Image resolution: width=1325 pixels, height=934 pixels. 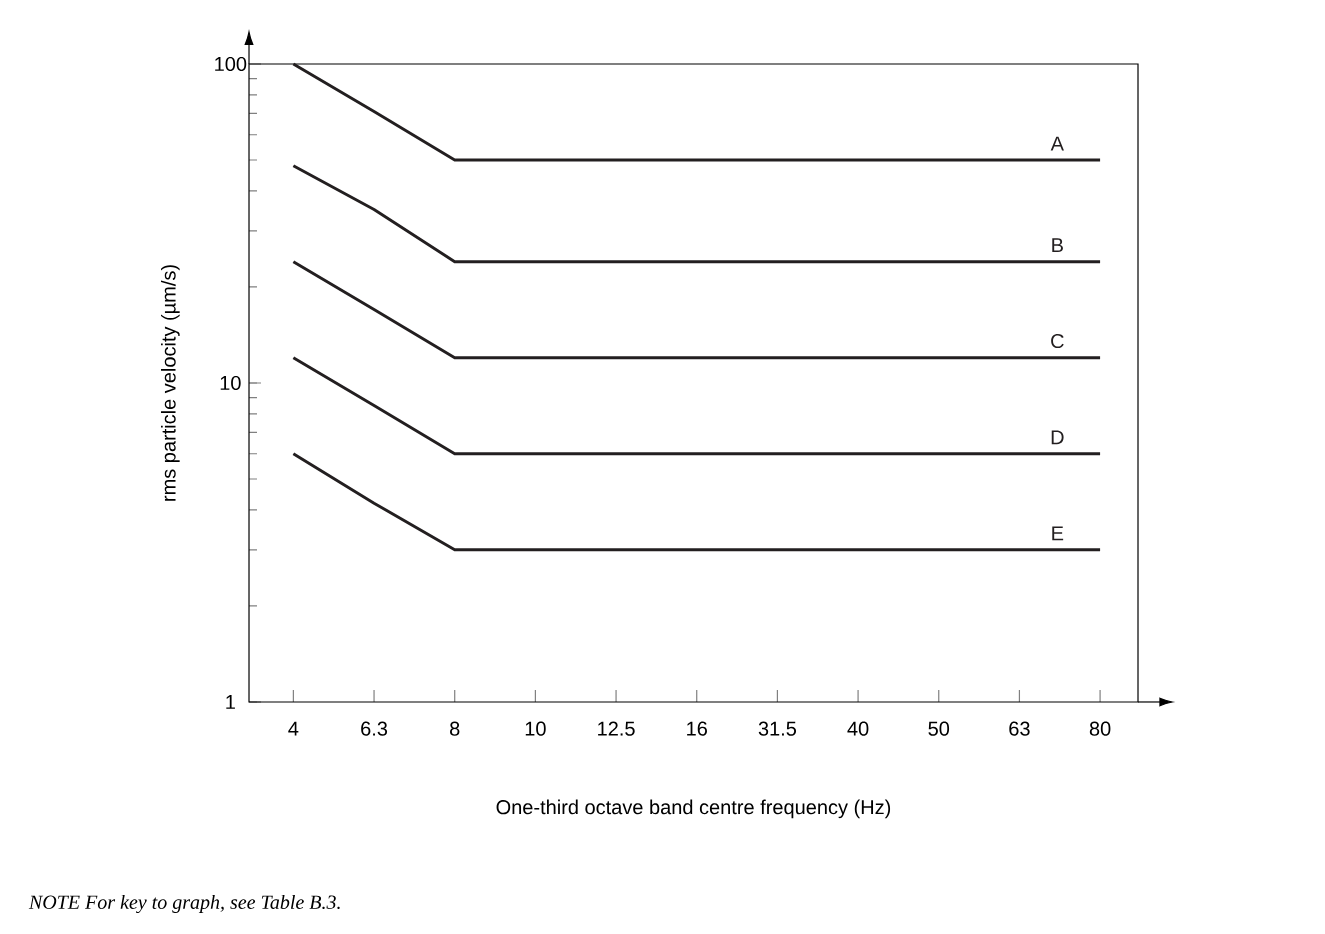 What do you see at coordinates (293, 728) in the screenshot?
I see `x-tick-label: 4` at bounding box center [293, 728].